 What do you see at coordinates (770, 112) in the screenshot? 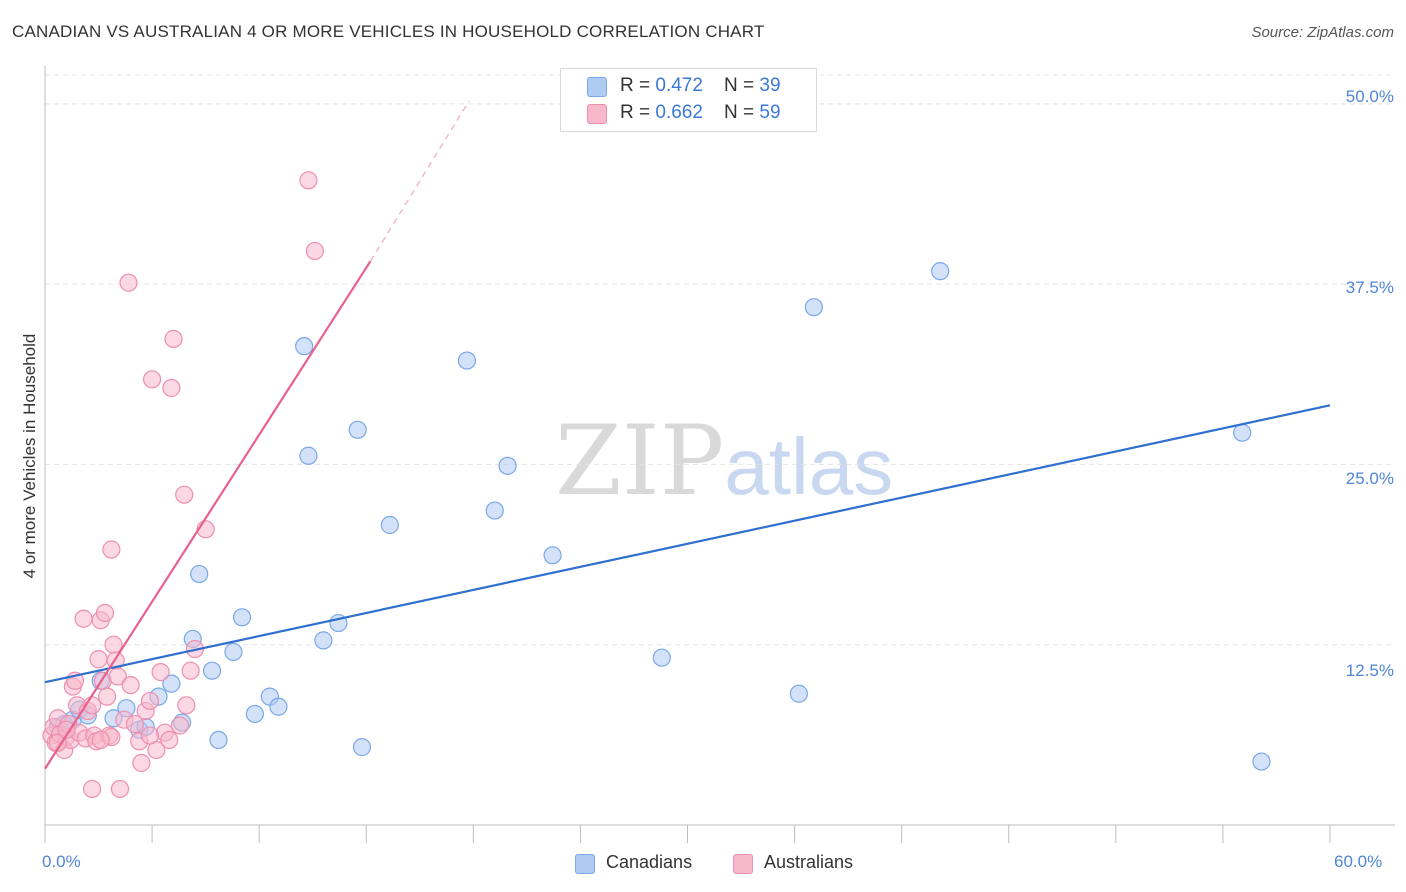
I see `legend-n-value: 59` at bounding box center [770, 112].